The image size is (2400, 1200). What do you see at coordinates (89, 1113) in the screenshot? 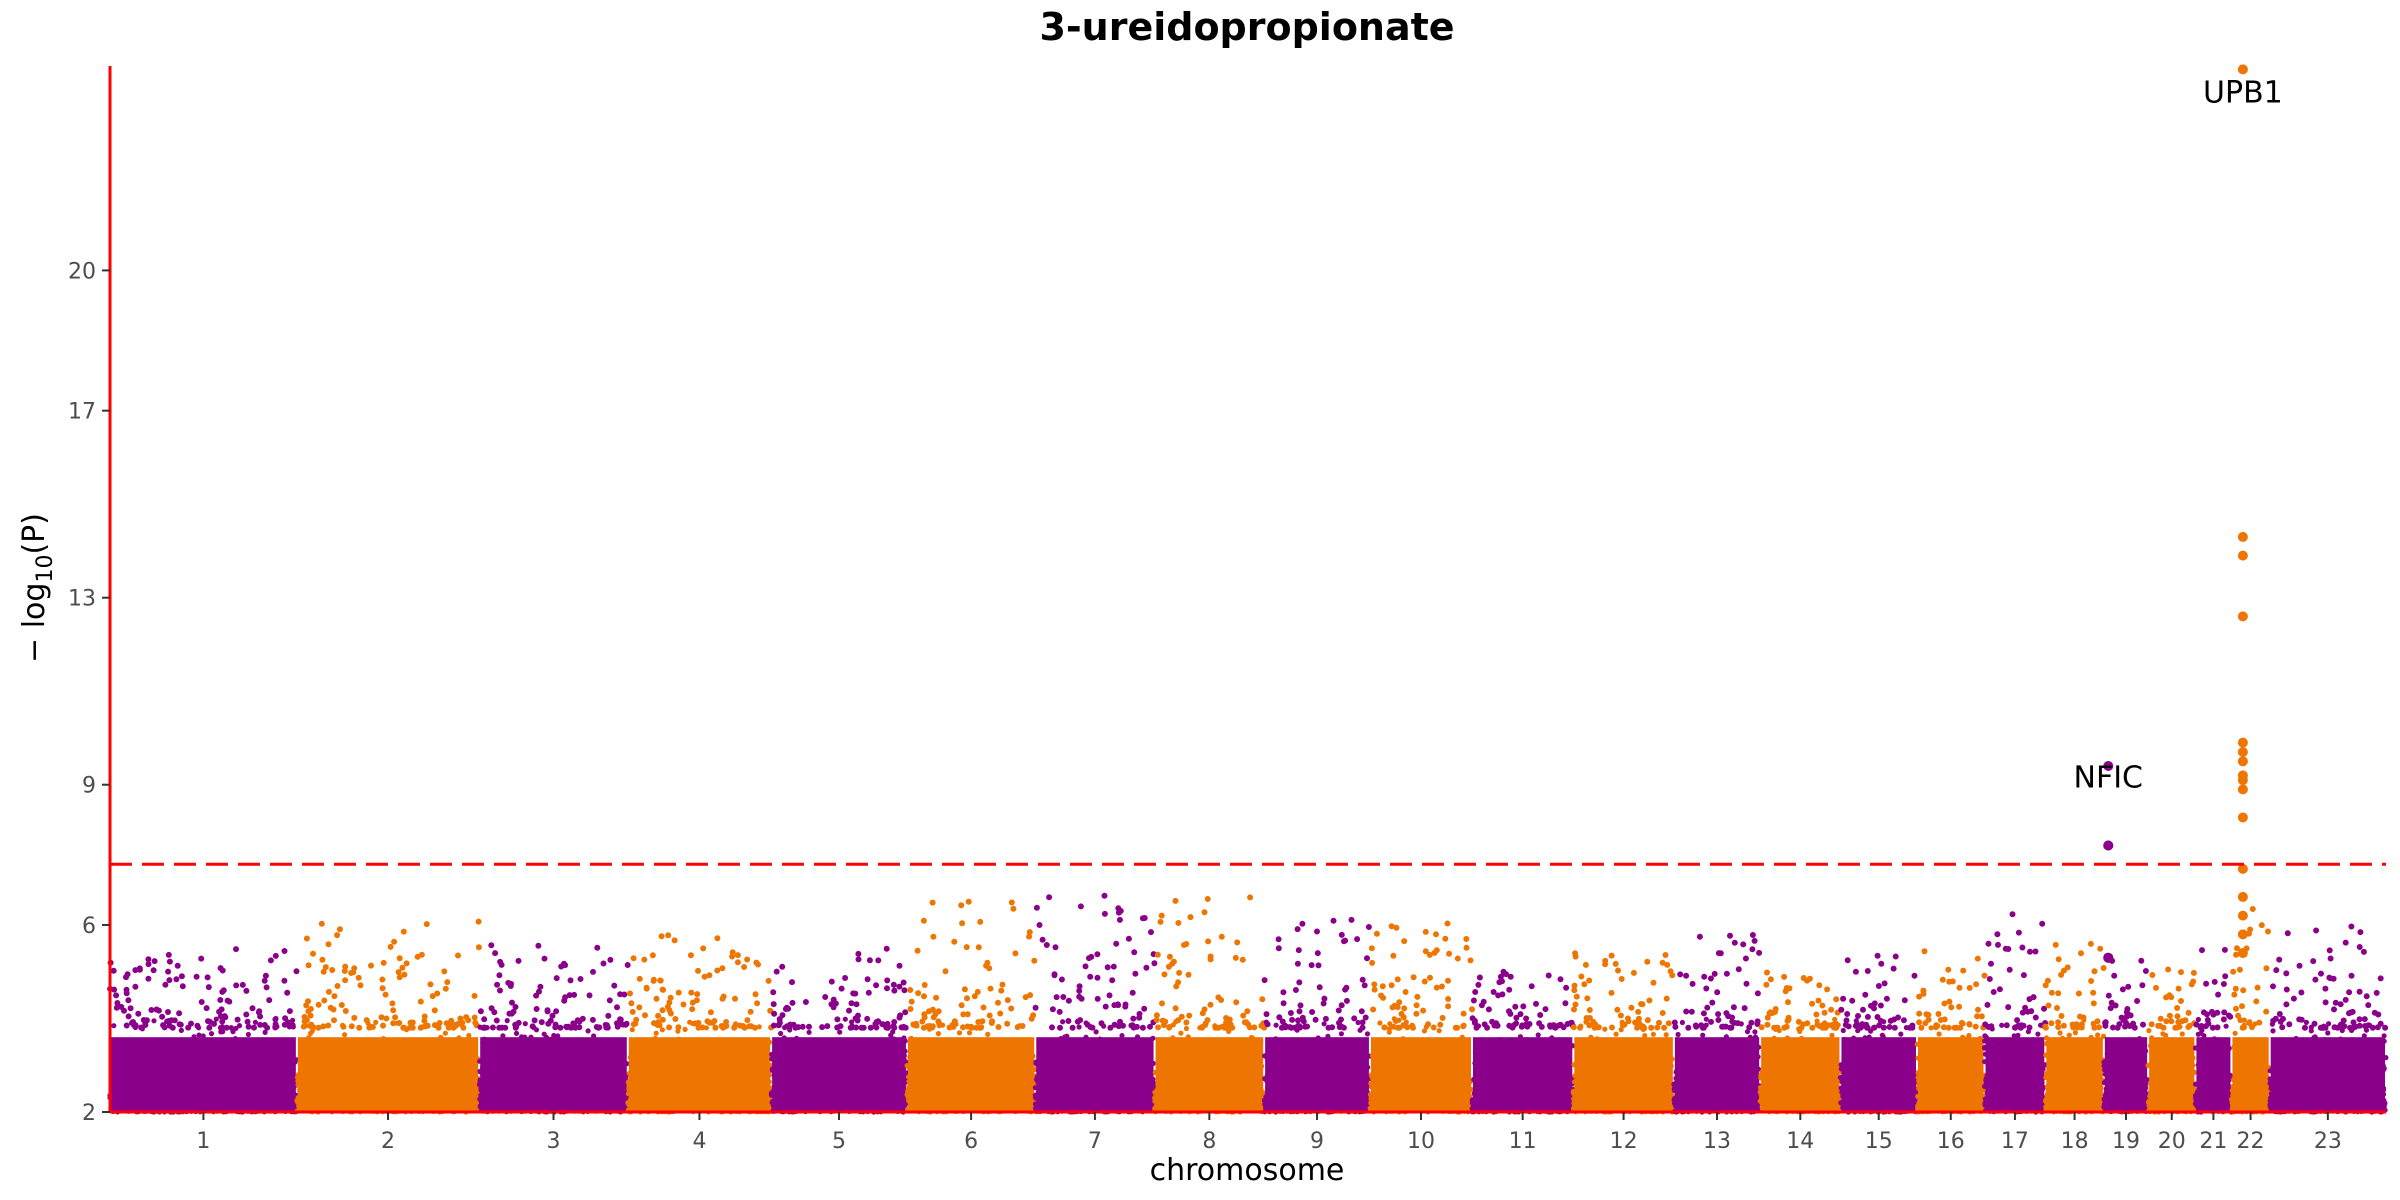
I see `y-tick-label: 2` at bounding box center [89, 1113].